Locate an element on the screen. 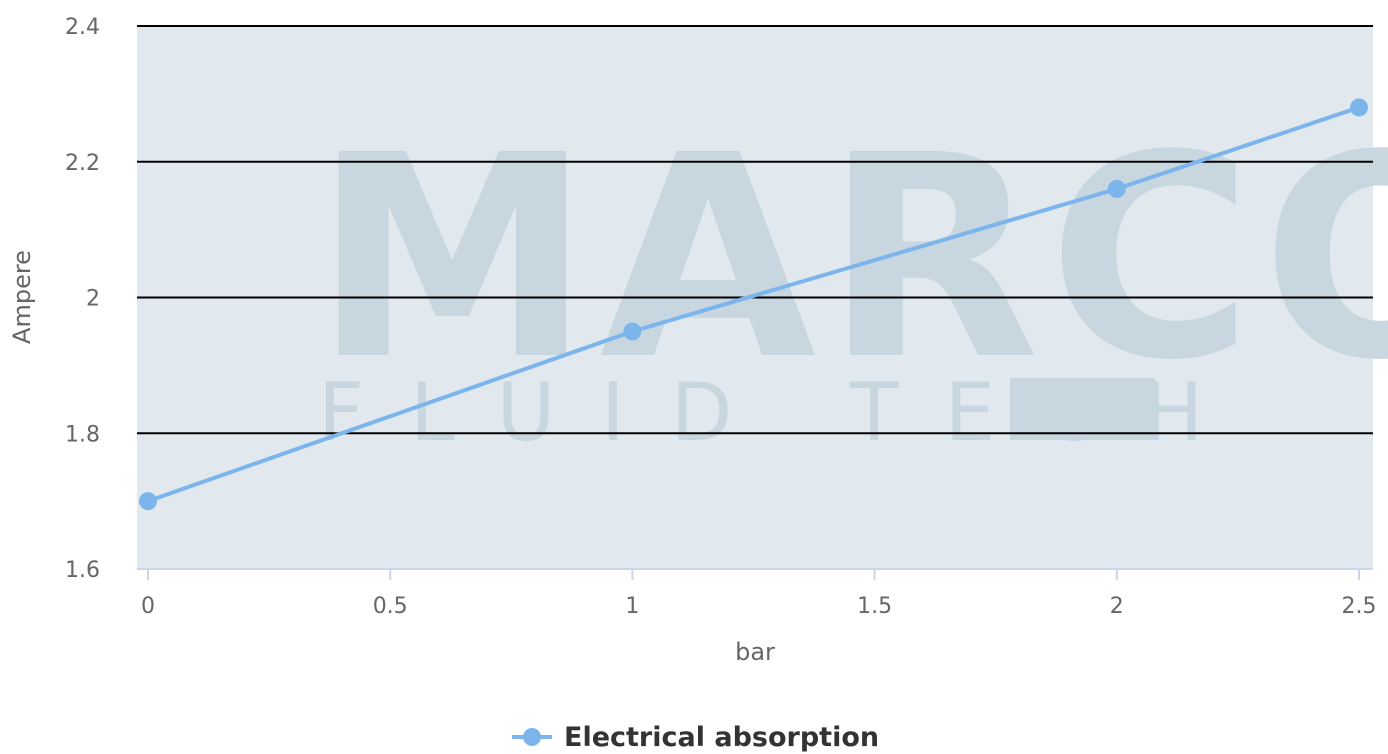 The height and width of the screenshot is (754, 1388). x-tick-label: 0 is located at coordinates (148, 606).